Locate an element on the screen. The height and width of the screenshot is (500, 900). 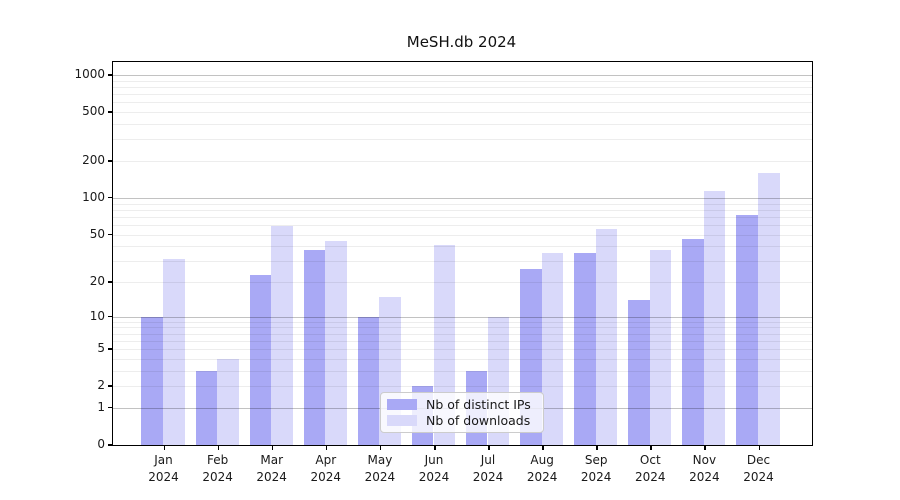
legend-entry-nb-of-downloads: Nb of downloads is located at coordinates (462, 420).